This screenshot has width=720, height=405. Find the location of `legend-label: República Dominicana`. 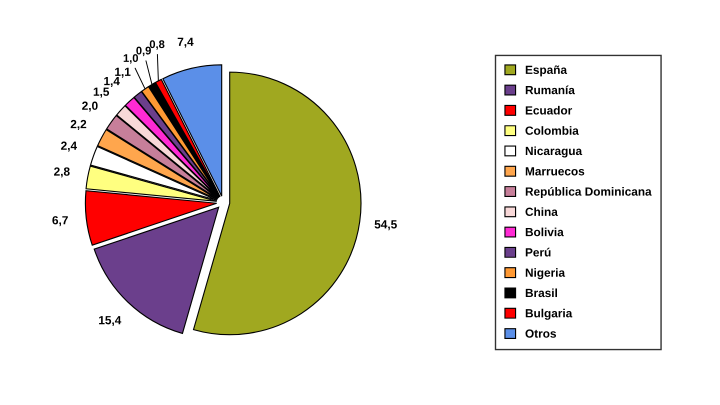

legend-label: República Dominicana is located at coordinates (589, 192).